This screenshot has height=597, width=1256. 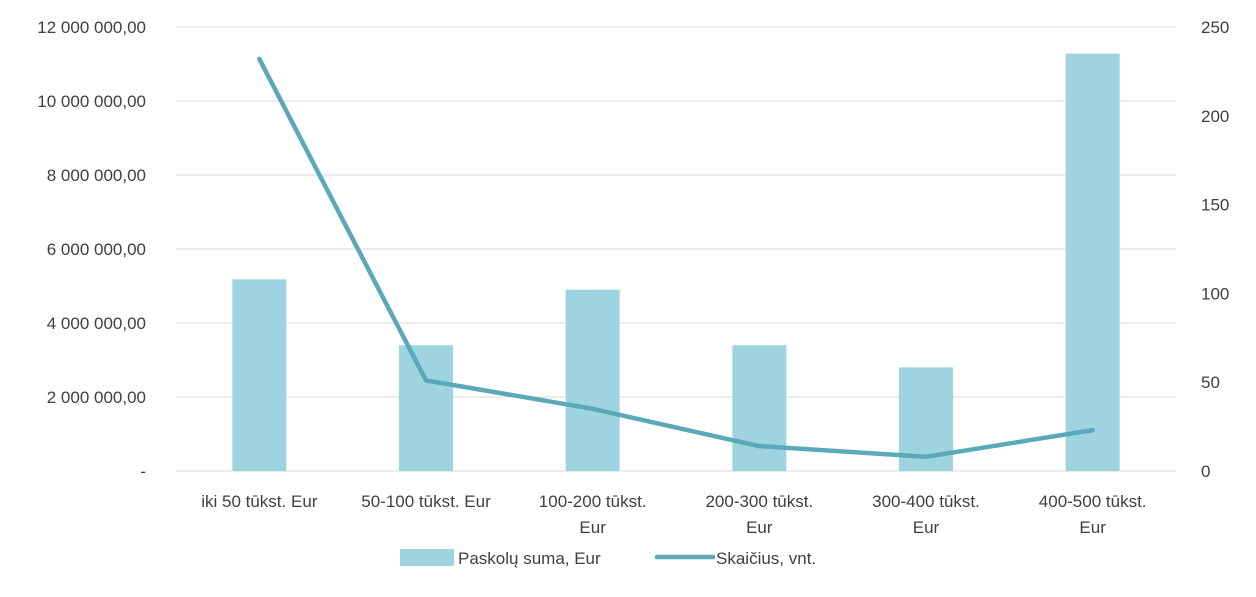 What do you see at coordinates (766, 558) in the screenshot?
I see `legend-label-line: Skaičius, vnt.` at bounding box center [766, 558].